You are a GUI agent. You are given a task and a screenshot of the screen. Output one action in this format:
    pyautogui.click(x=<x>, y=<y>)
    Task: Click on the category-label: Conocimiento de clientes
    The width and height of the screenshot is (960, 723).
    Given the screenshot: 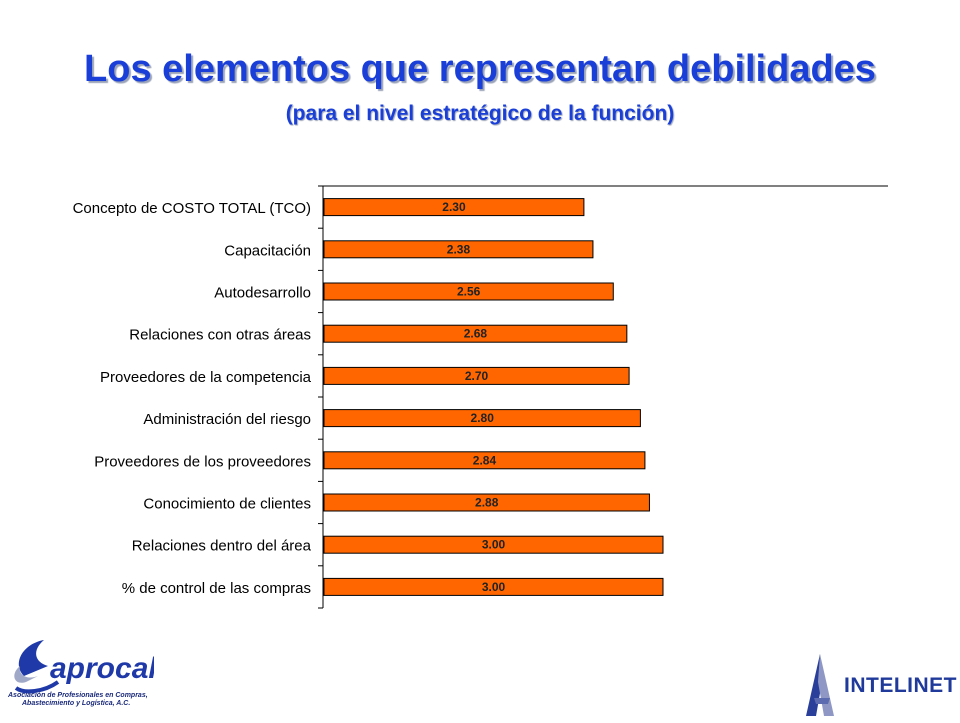 What is the action you would take?
    pyautogui.click(x=227, y=504)
    